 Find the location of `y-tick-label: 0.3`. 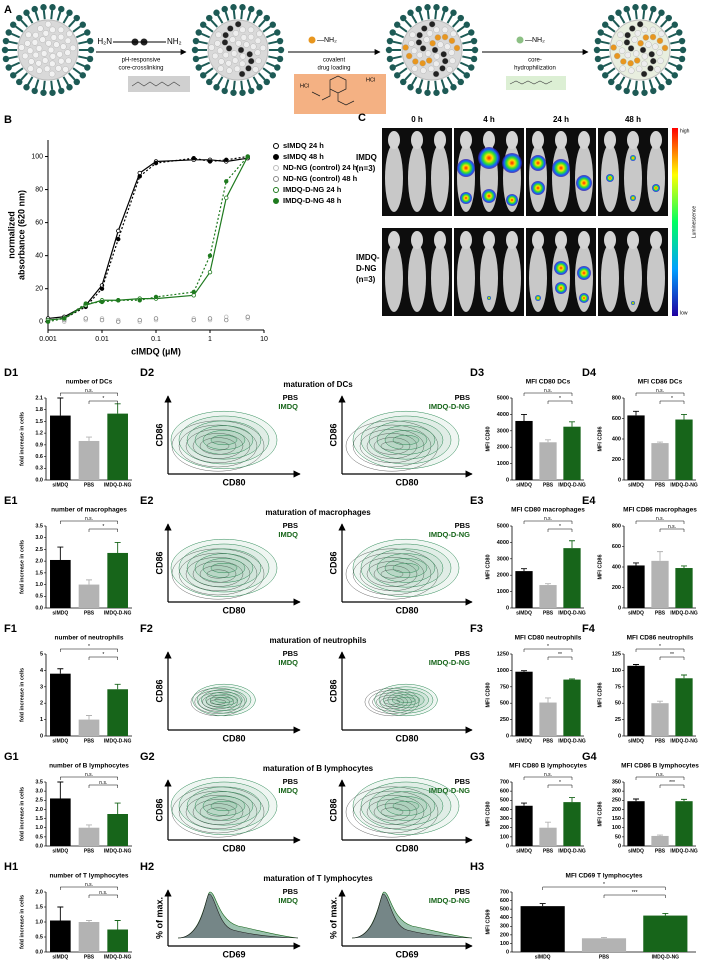

y-tick-label: 0.3 is located at coordinates (39, 469).